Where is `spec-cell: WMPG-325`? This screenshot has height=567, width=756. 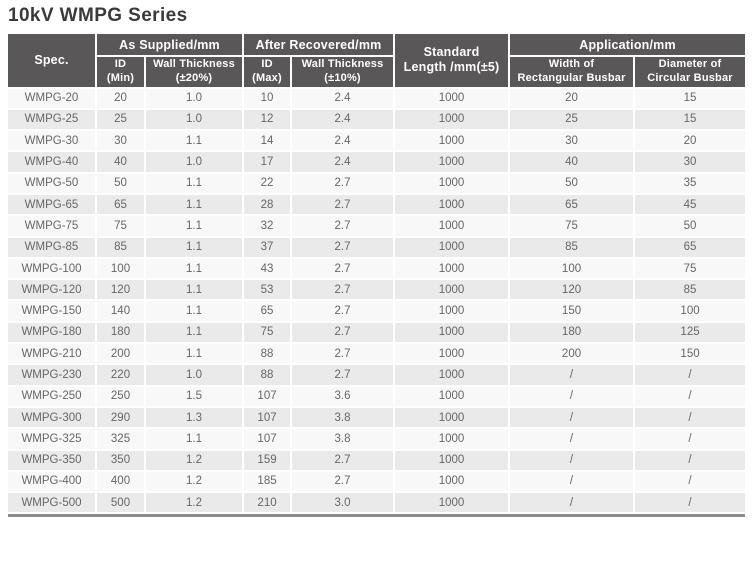 spec-cell: WMPG-325 is located at coordinates (52, 440).